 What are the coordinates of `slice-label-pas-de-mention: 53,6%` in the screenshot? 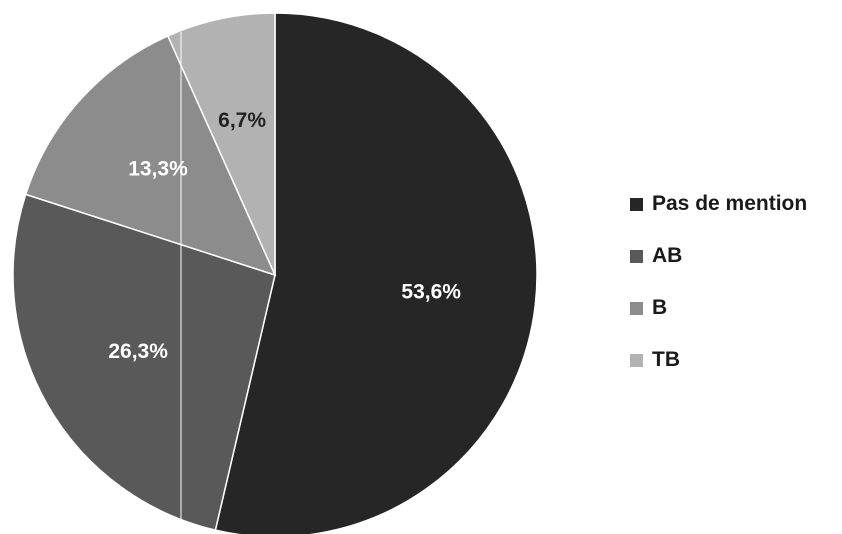 It's located at (431, 292).